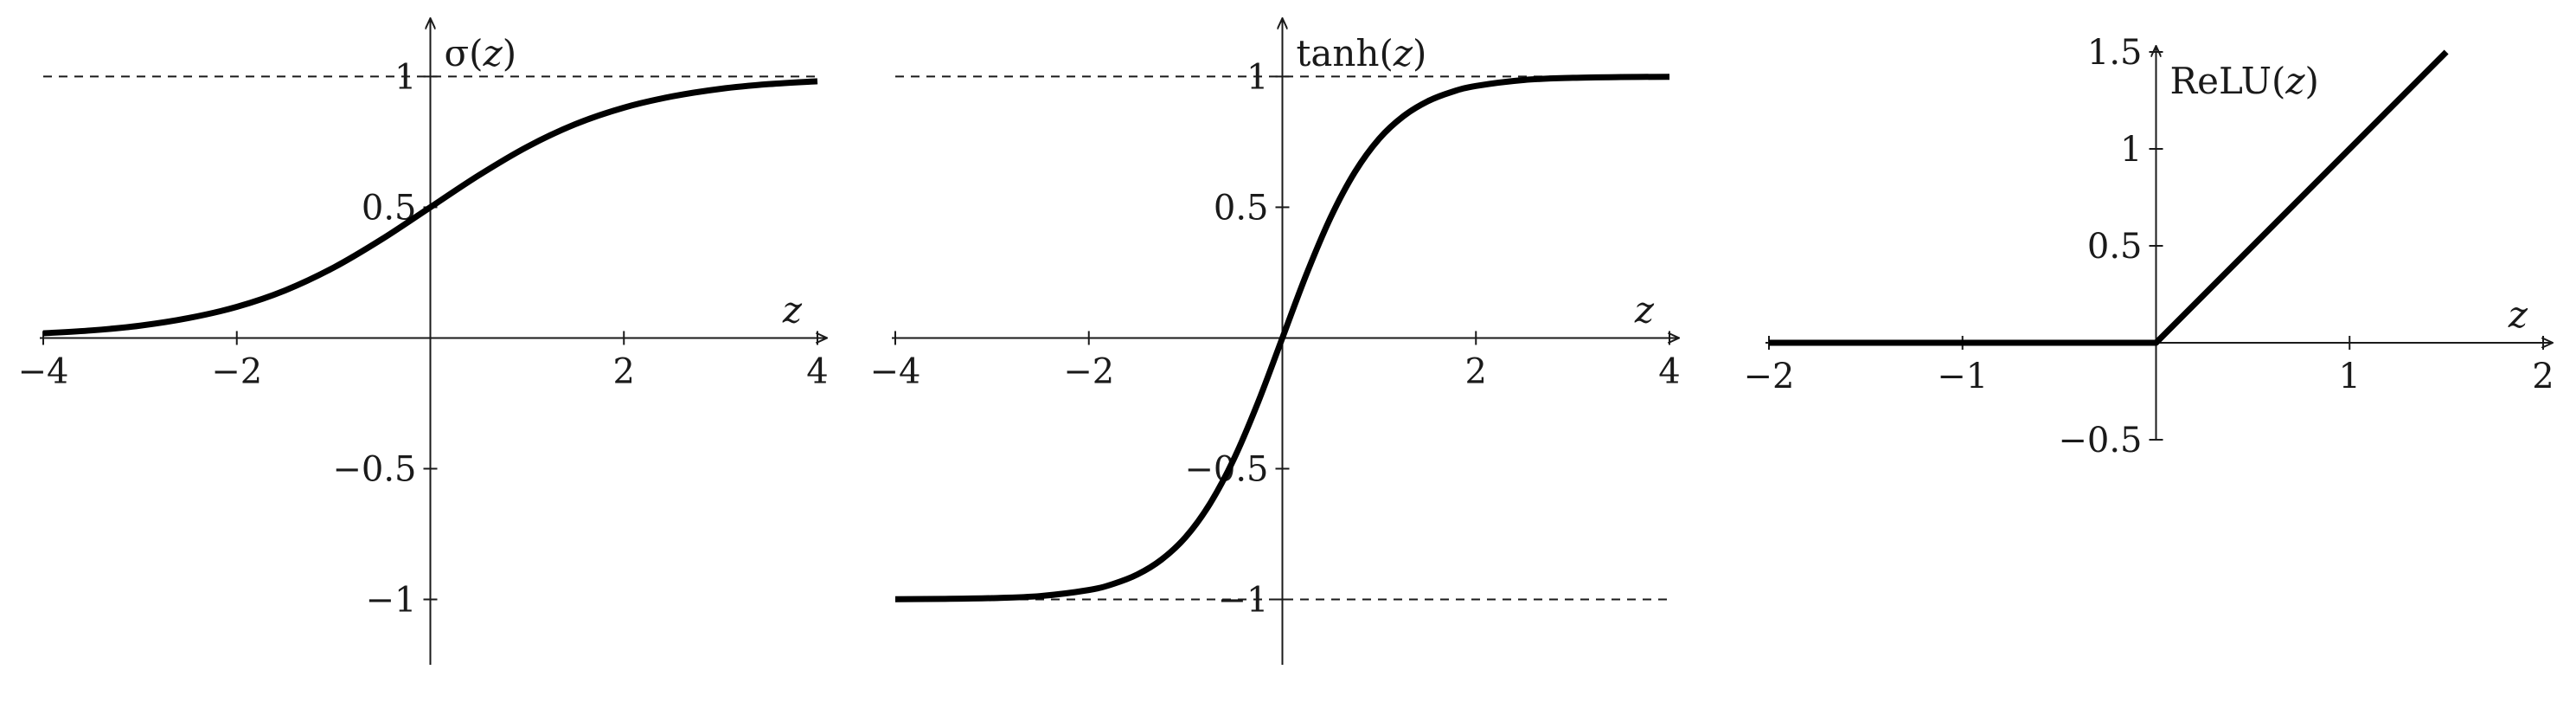 This screenshot has width=2576, height=702. What do you see at coordinates (2131, 150) in the screenshot?
I see `relu-y-tick-label-2: 1` at bounding box center [2131, 150].